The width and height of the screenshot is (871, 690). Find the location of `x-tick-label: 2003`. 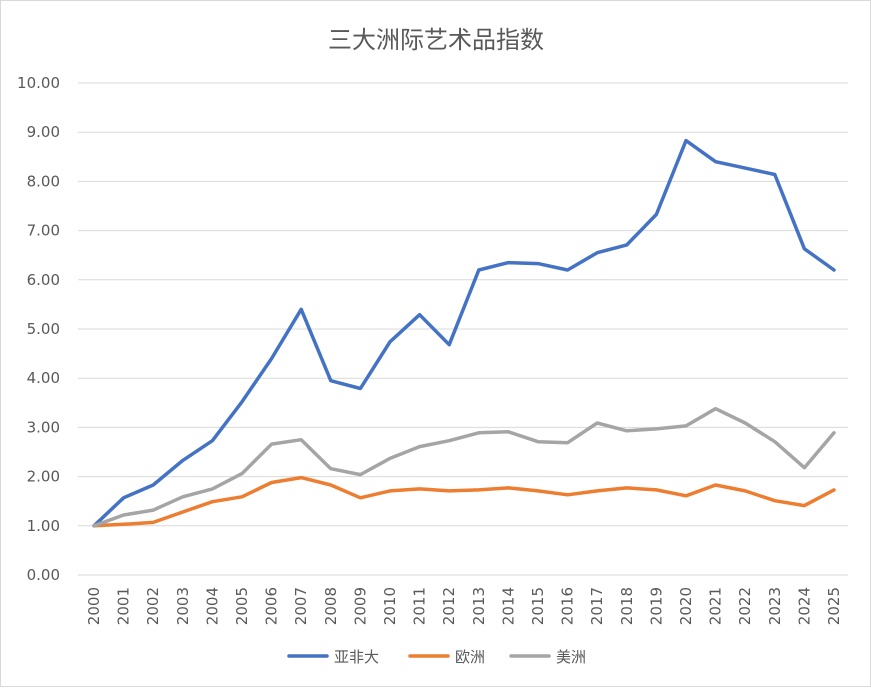

x-tick-label: 2003 is located at coordinates (183, 606).